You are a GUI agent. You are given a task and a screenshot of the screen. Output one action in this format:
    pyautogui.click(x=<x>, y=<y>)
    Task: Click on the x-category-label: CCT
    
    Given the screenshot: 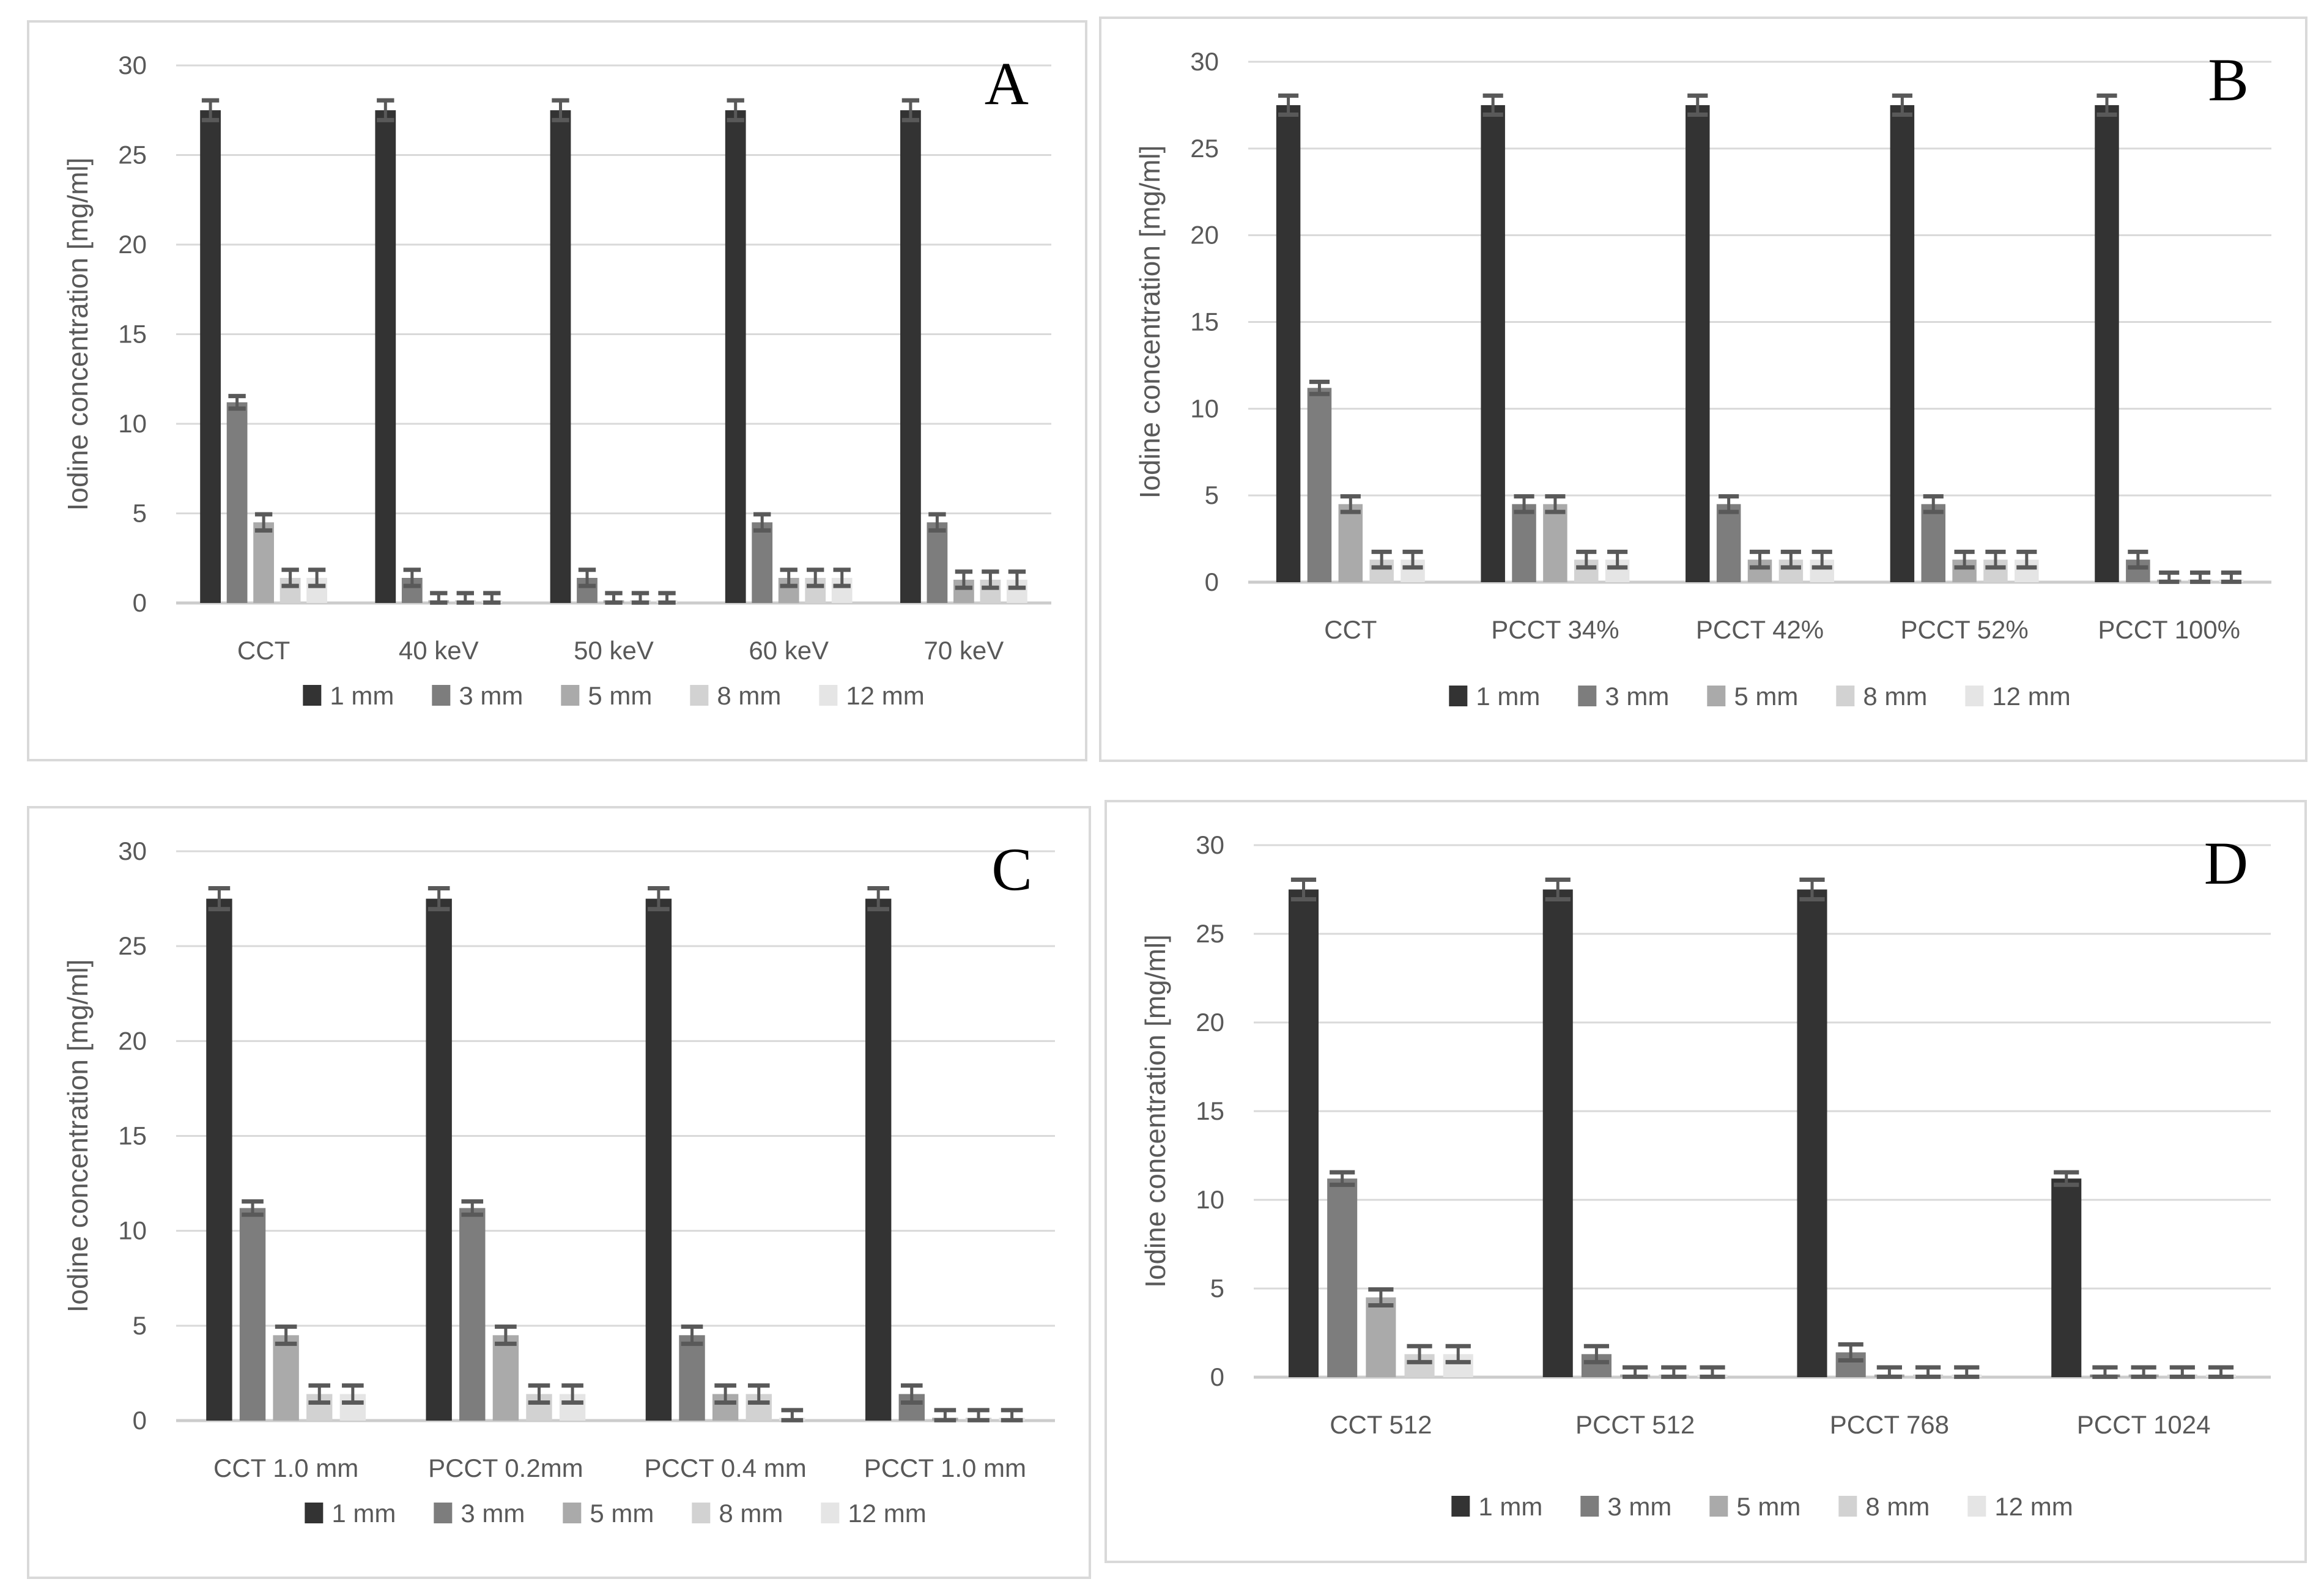 What is the action you would take?
    pyautogui.click(x=1350, y=630)
    